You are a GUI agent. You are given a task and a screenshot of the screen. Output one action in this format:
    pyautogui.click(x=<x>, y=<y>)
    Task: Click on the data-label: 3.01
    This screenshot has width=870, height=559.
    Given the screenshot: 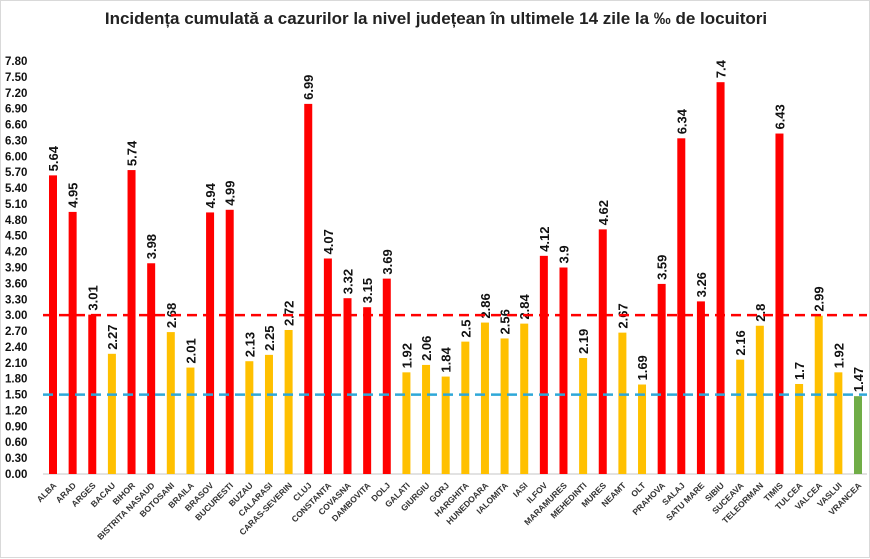 What is the action you would take?
    pyautogui.click(x=92, y=297)
    